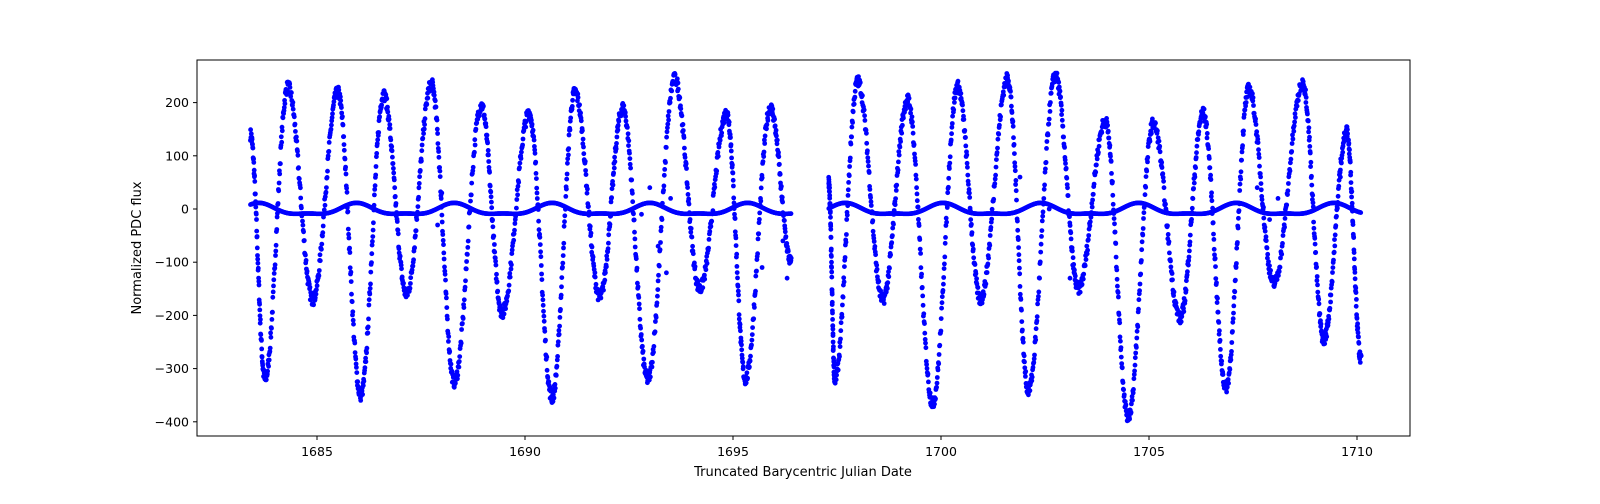 This screenshot has width=1600, height=504. I want to click on x-tick-label: 1705, so click(1149, 451).